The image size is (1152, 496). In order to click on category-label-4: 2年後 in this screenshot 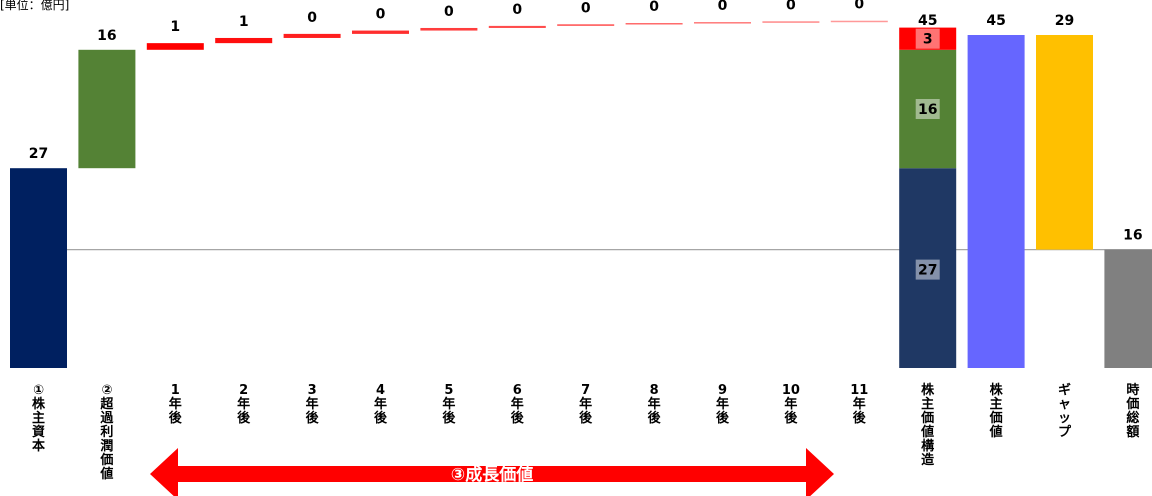, I will do `click(244, 404)`.